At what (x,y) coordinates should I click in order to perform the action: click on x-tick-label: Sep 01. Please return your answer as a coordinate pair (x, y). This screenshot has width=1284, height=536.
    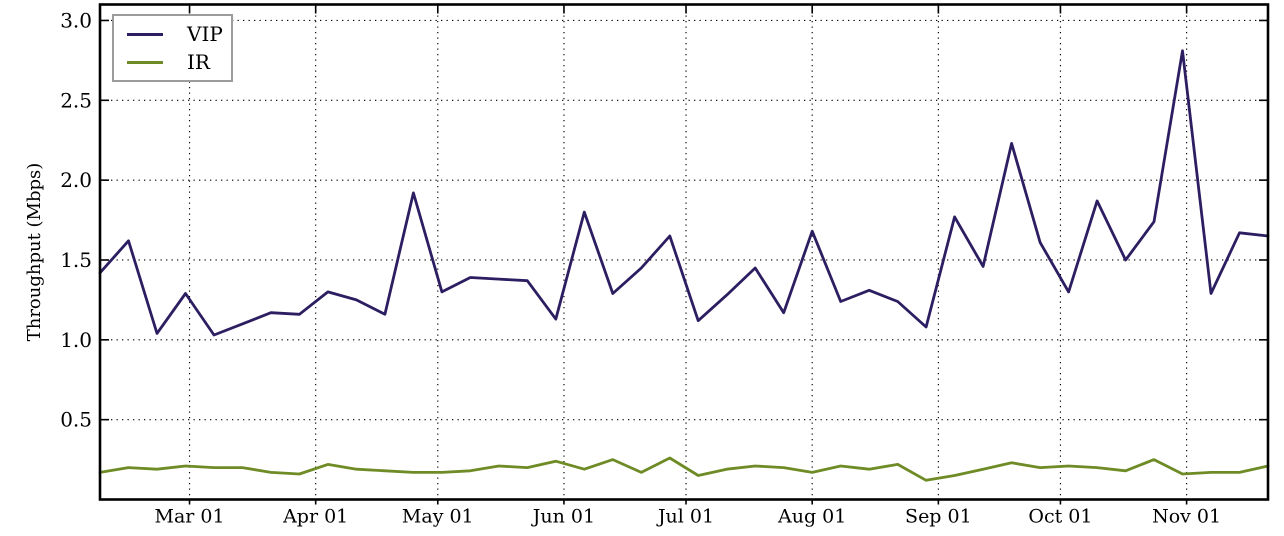
    Looking at the image, I should click on (938, 517).